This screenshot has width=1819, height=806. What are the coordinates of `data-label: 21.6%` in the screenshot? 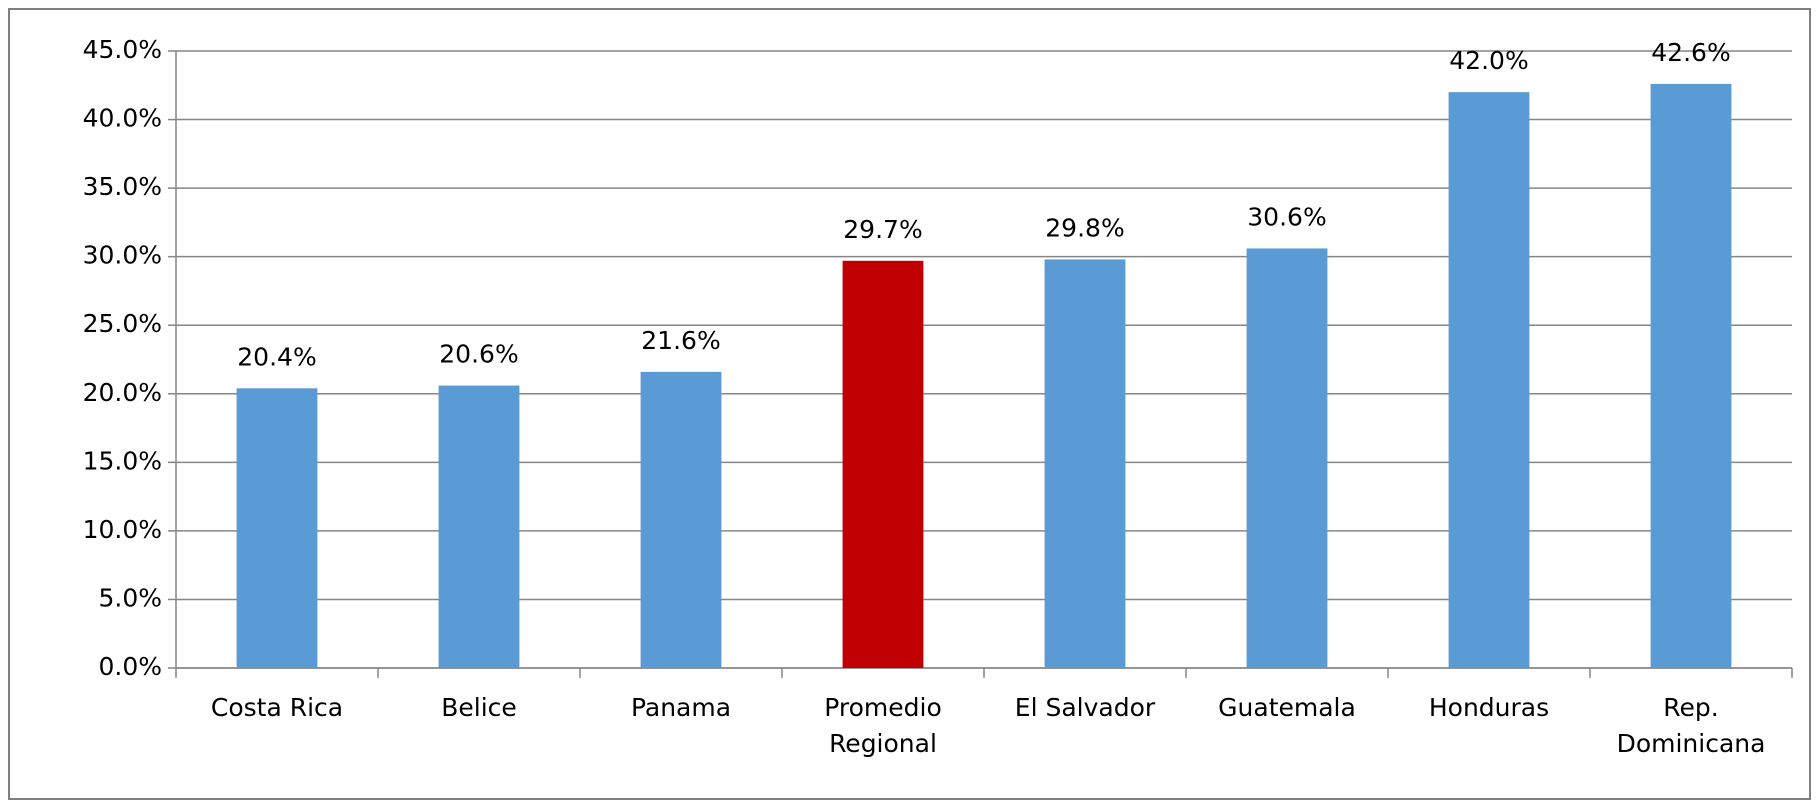 It's located at (680, 340).